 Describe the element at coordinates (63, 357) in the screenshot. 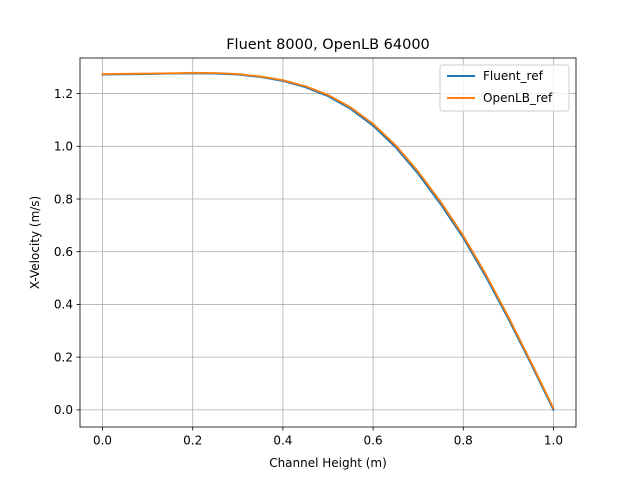

I see `y-tick-label: 0.2` at that location.